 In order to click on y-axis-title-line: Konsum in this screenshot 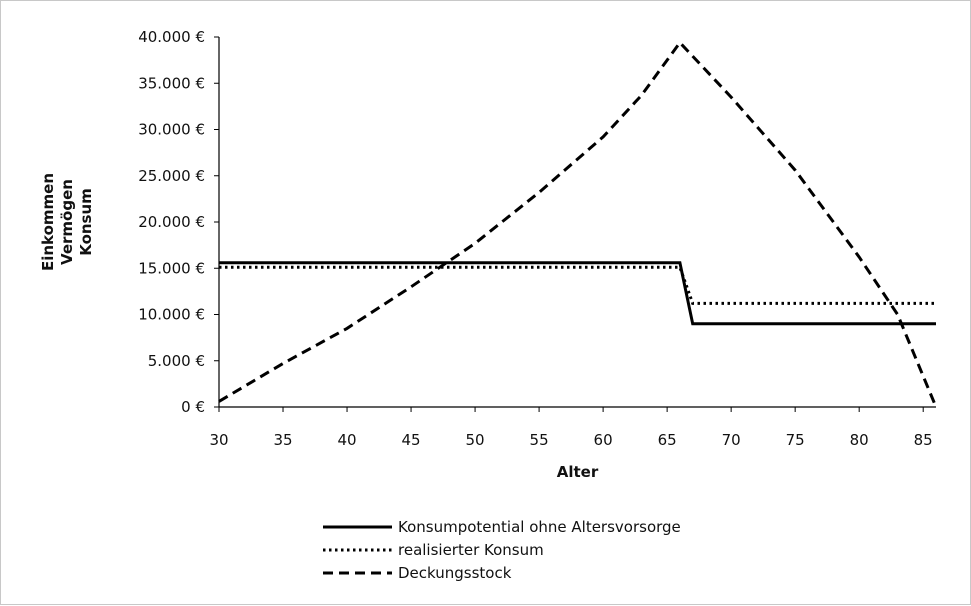, I will do `click(86, 222)`.